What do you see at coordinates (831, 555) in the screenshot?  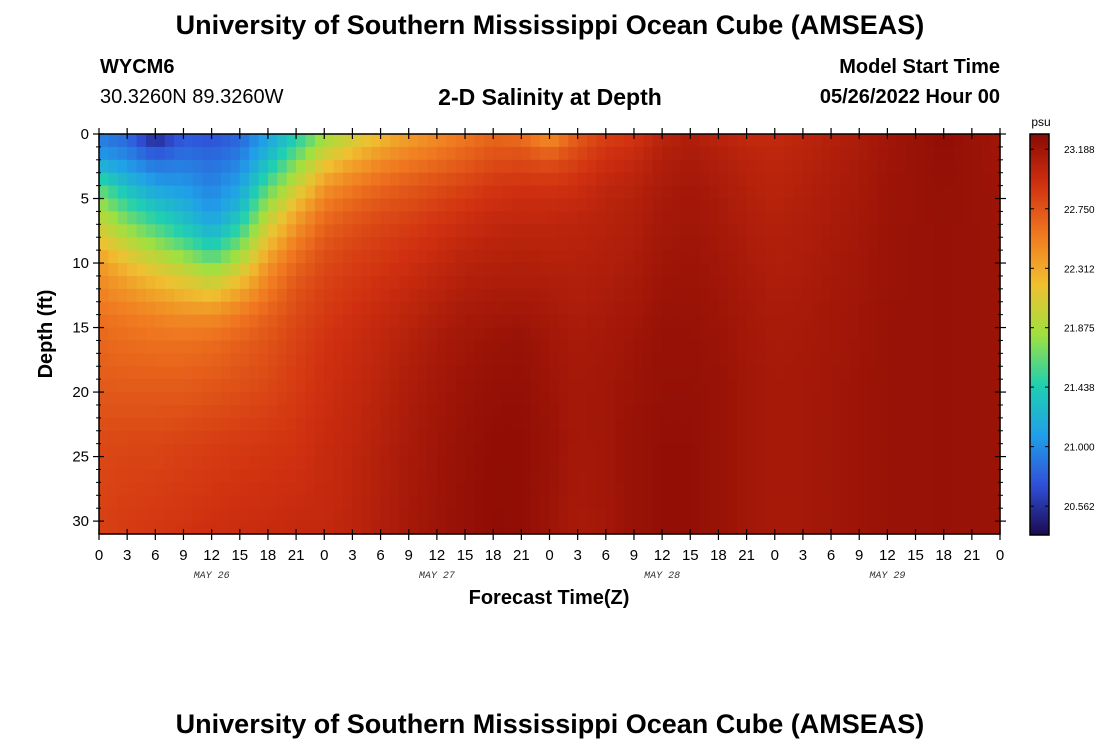 I see `x-tick-label: 6` at bounding box center [831, 555].